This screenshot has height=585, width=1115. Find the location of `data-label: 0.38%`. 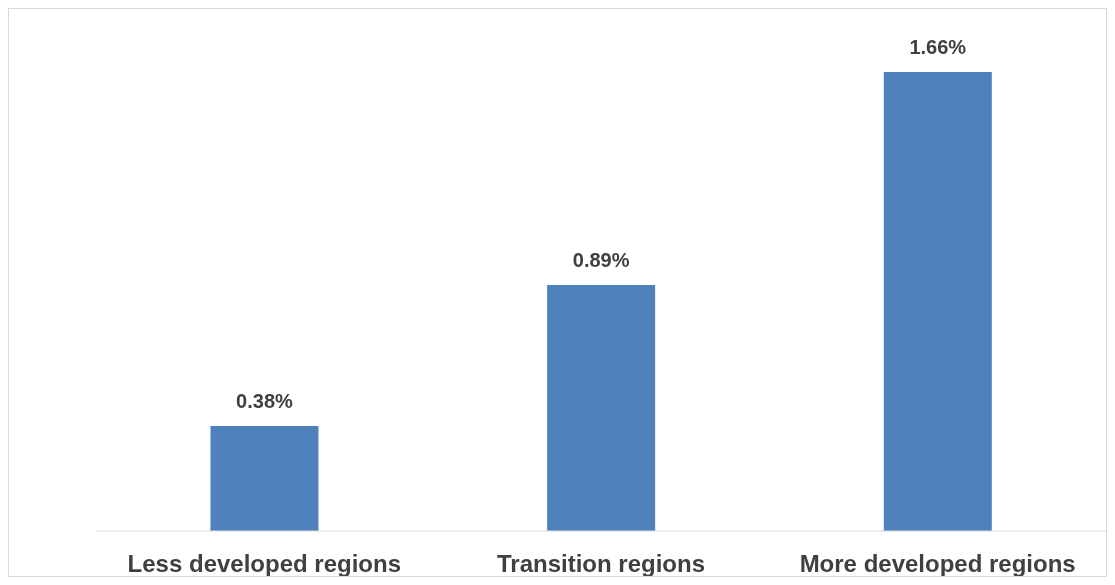

data-label: 0.38% is located at coordinates (265, 400).